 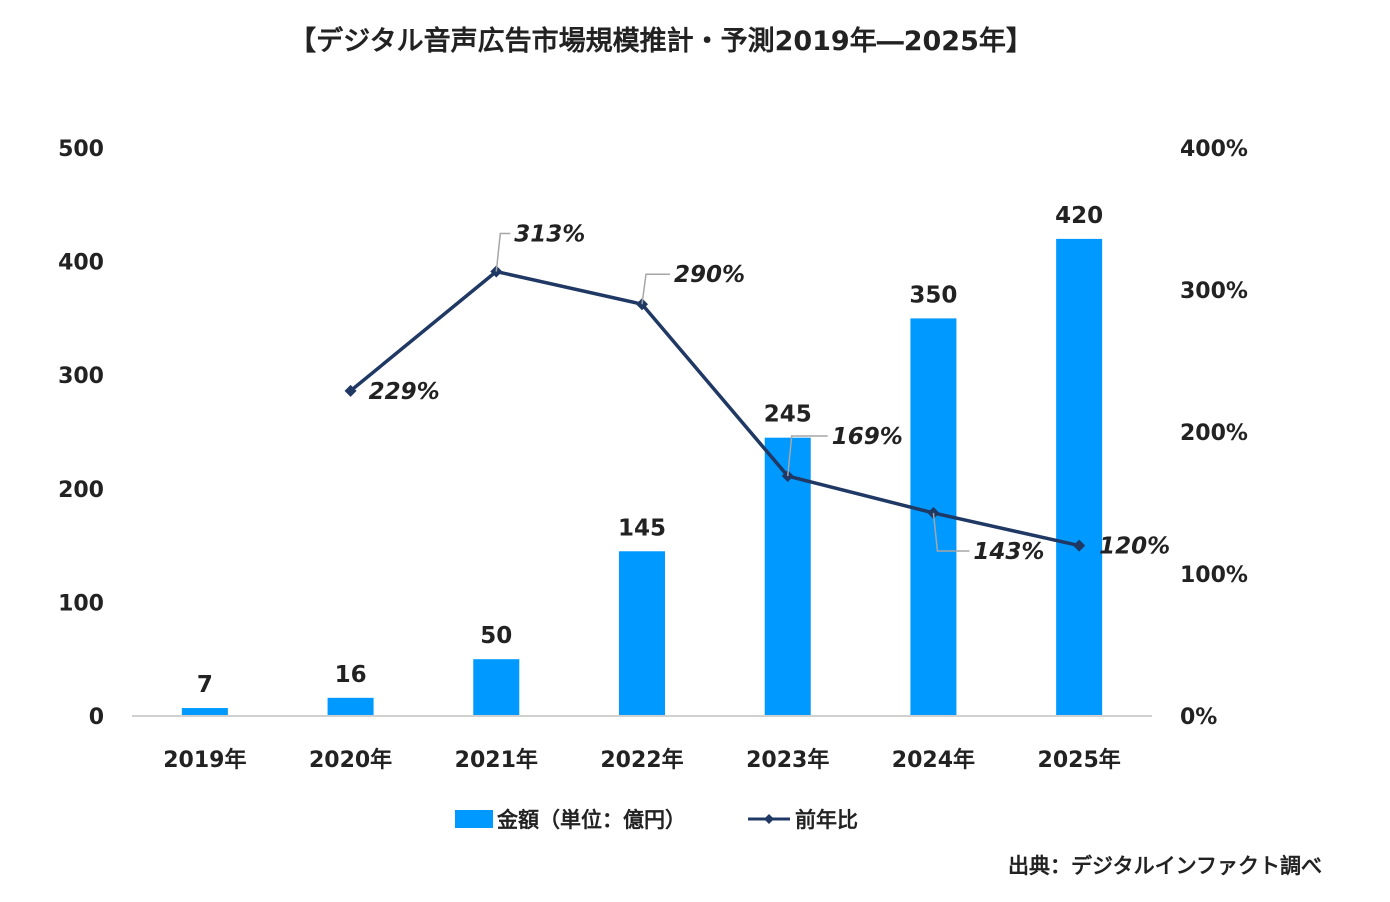 I want to click on legend-bar-swatch, so click(x=474, y=819).